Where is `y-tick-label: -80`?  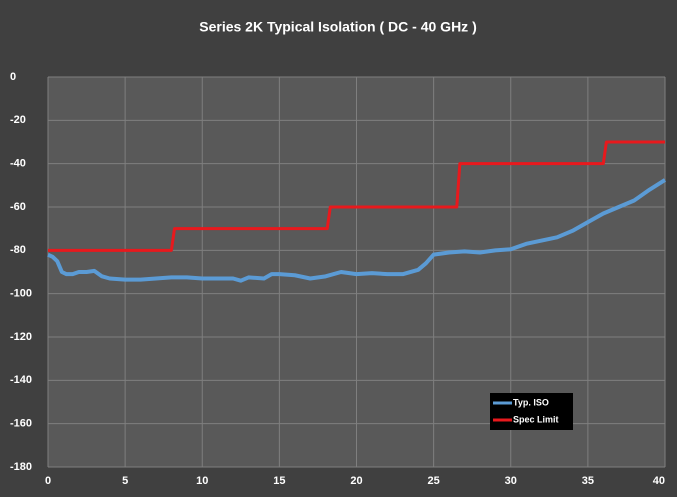
y-tick-label: -80 is located at coordinates (18, 250).